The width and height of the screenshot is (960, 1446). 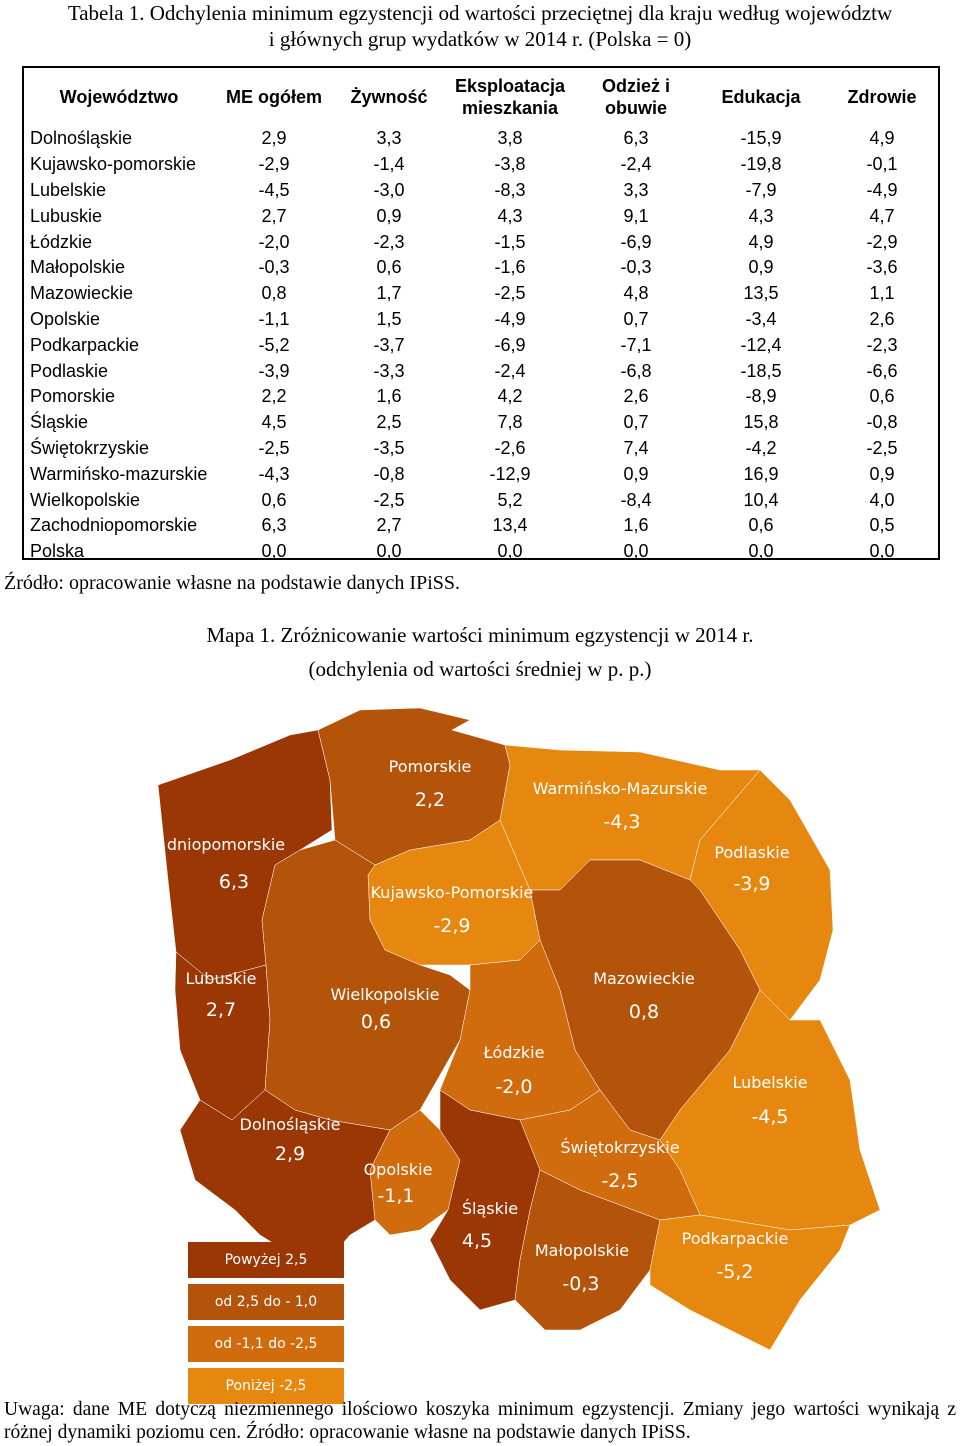 What do you see at coordinates (636, 344) in the screenshot?
I see `cell-value: -7,1` at bounding box center [636, 344].